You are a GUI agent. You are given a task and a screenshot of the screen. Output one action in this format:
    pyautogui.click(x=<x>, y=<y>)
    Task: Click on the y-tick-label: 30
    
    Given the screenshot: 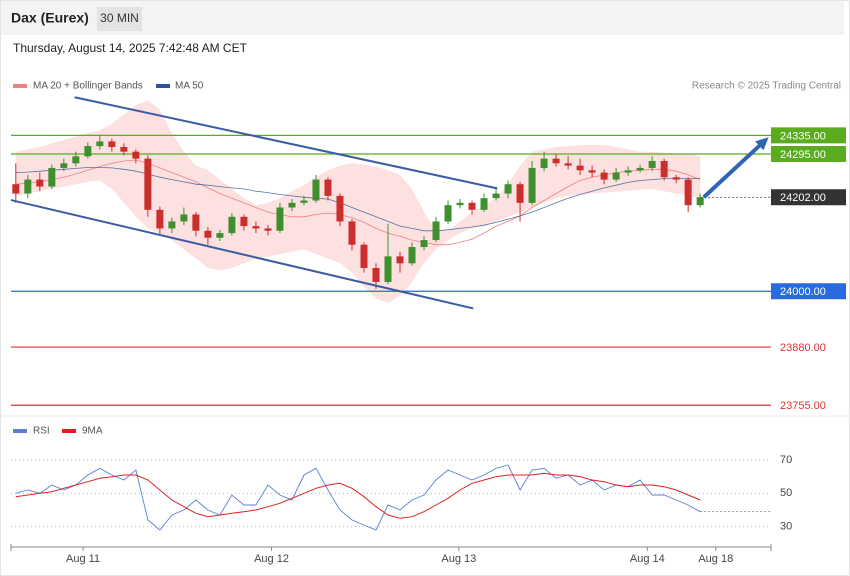 What is the action you would take?
    pyautogui.click(x=786, y=527)
    